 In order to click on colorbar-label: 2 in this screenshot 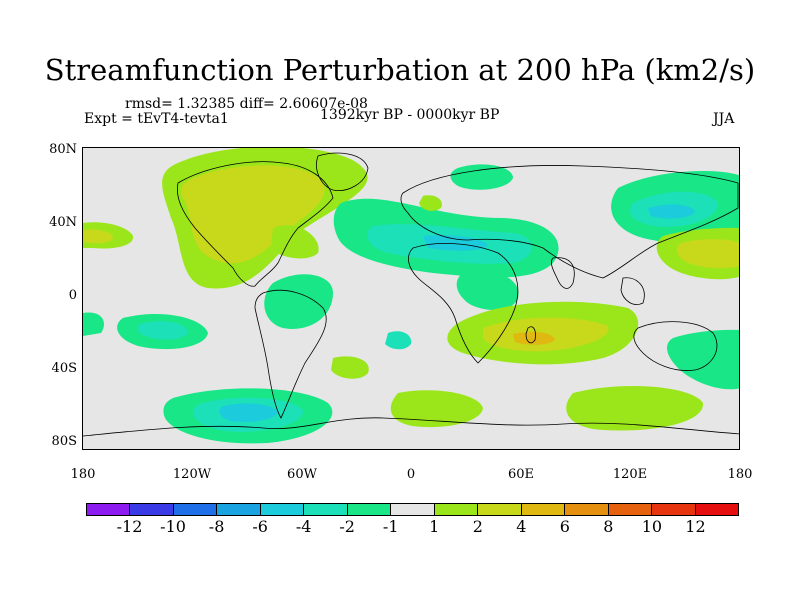, I will do `click(477, 526)`.